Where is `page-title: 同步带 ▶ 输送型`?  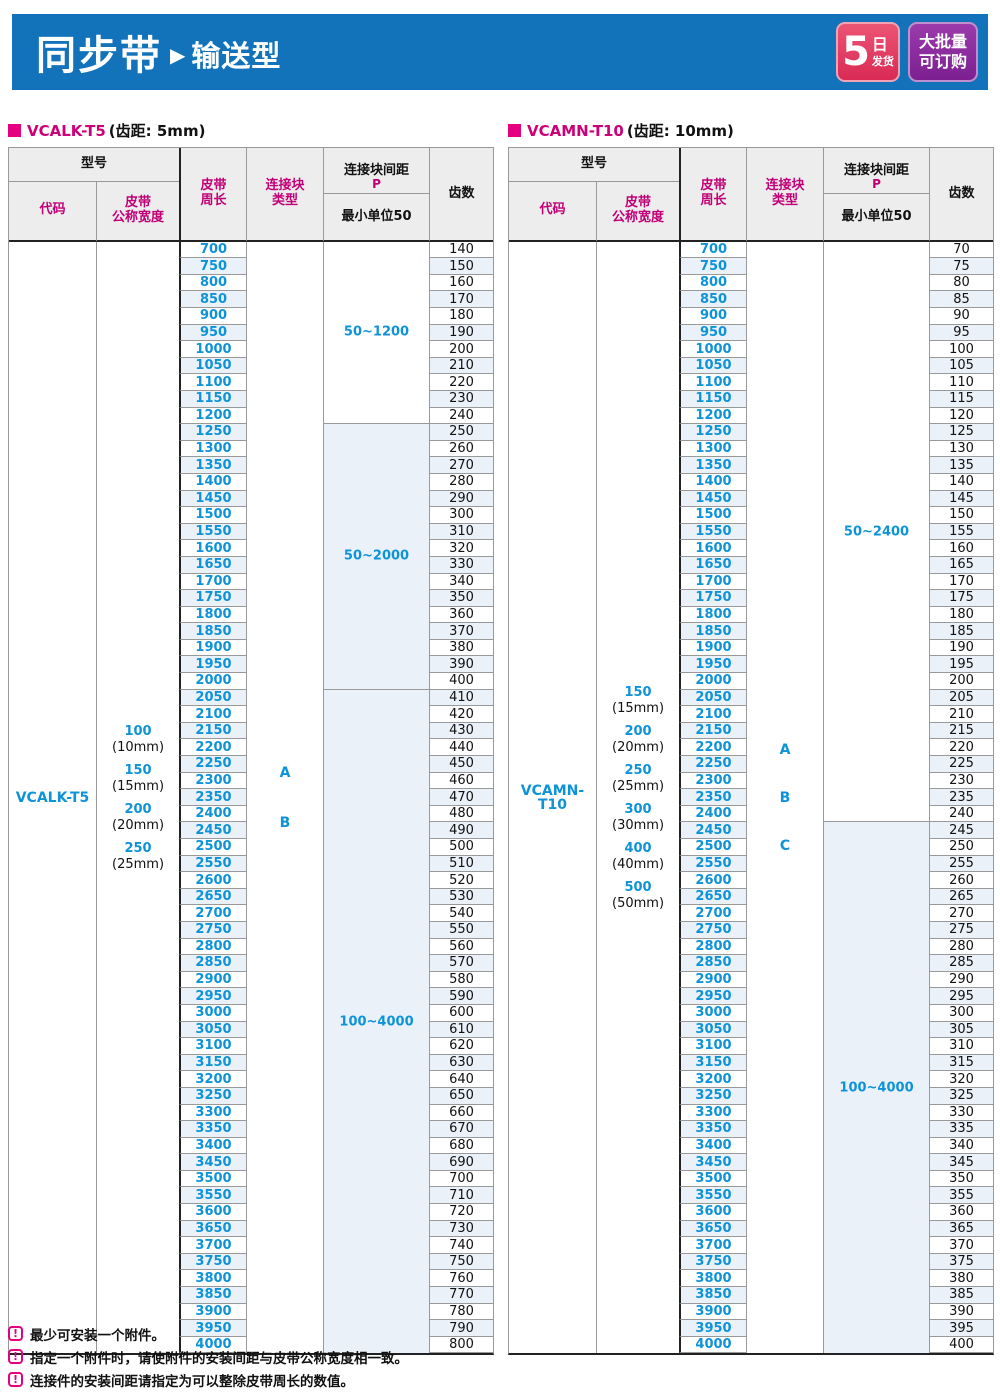 page-title: 同步带 ▶ 输送型 is located at coordinates (158, 52).